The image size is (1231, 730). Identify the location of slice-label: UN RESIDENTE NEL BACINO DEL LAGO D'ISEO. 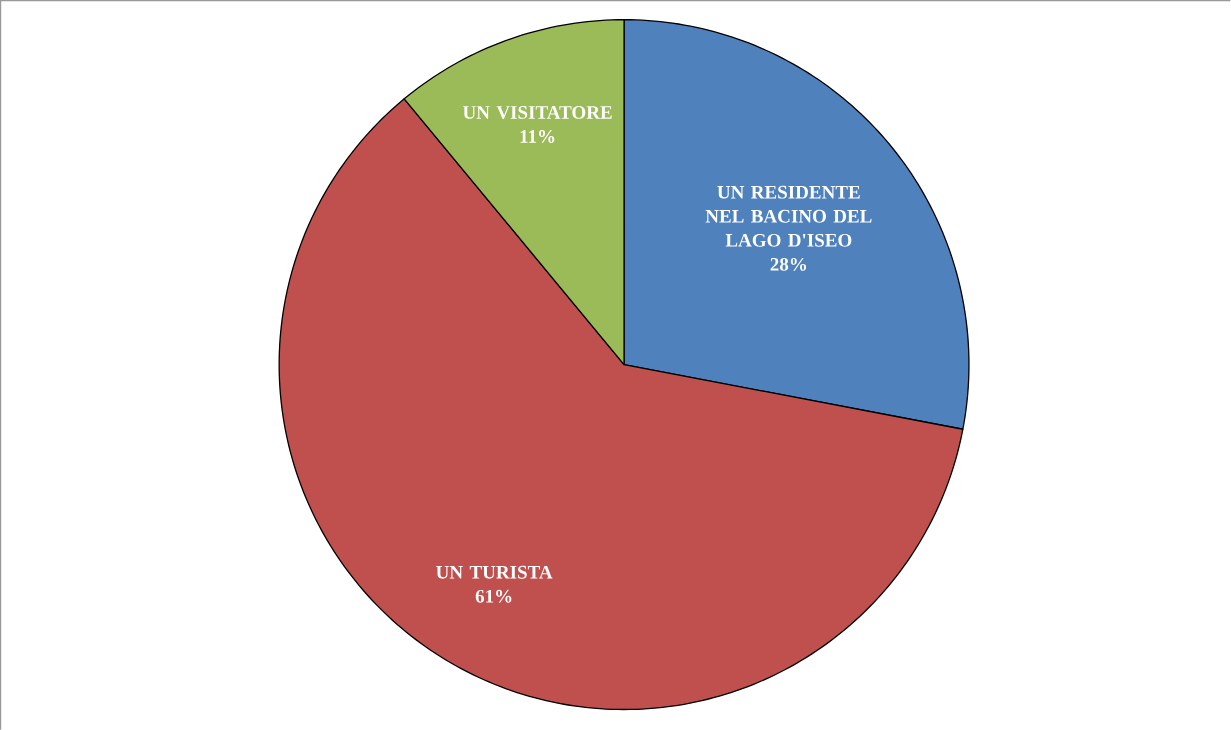
(788, 216).